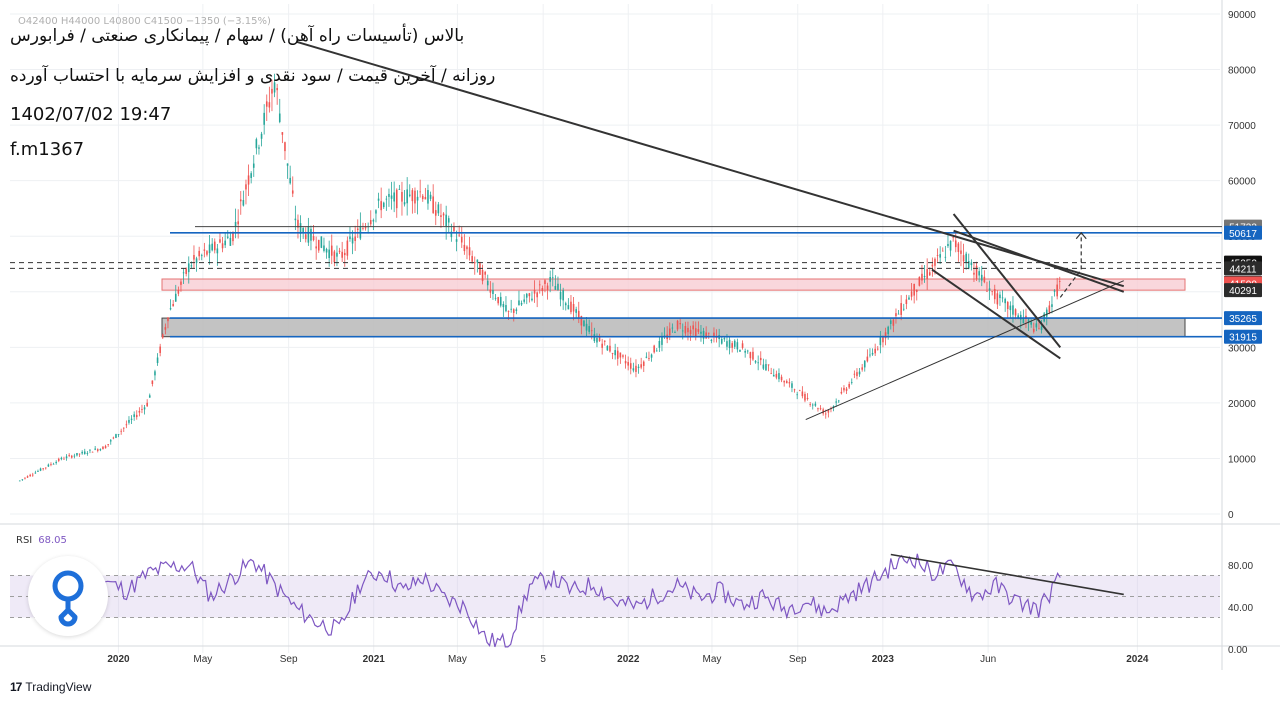 The height and width of the screenshot is (704, 1280). What do you see at coordinates (68, 596) in the screenshot?
I see `author-logo-icon` at bounding box center [68, 596].